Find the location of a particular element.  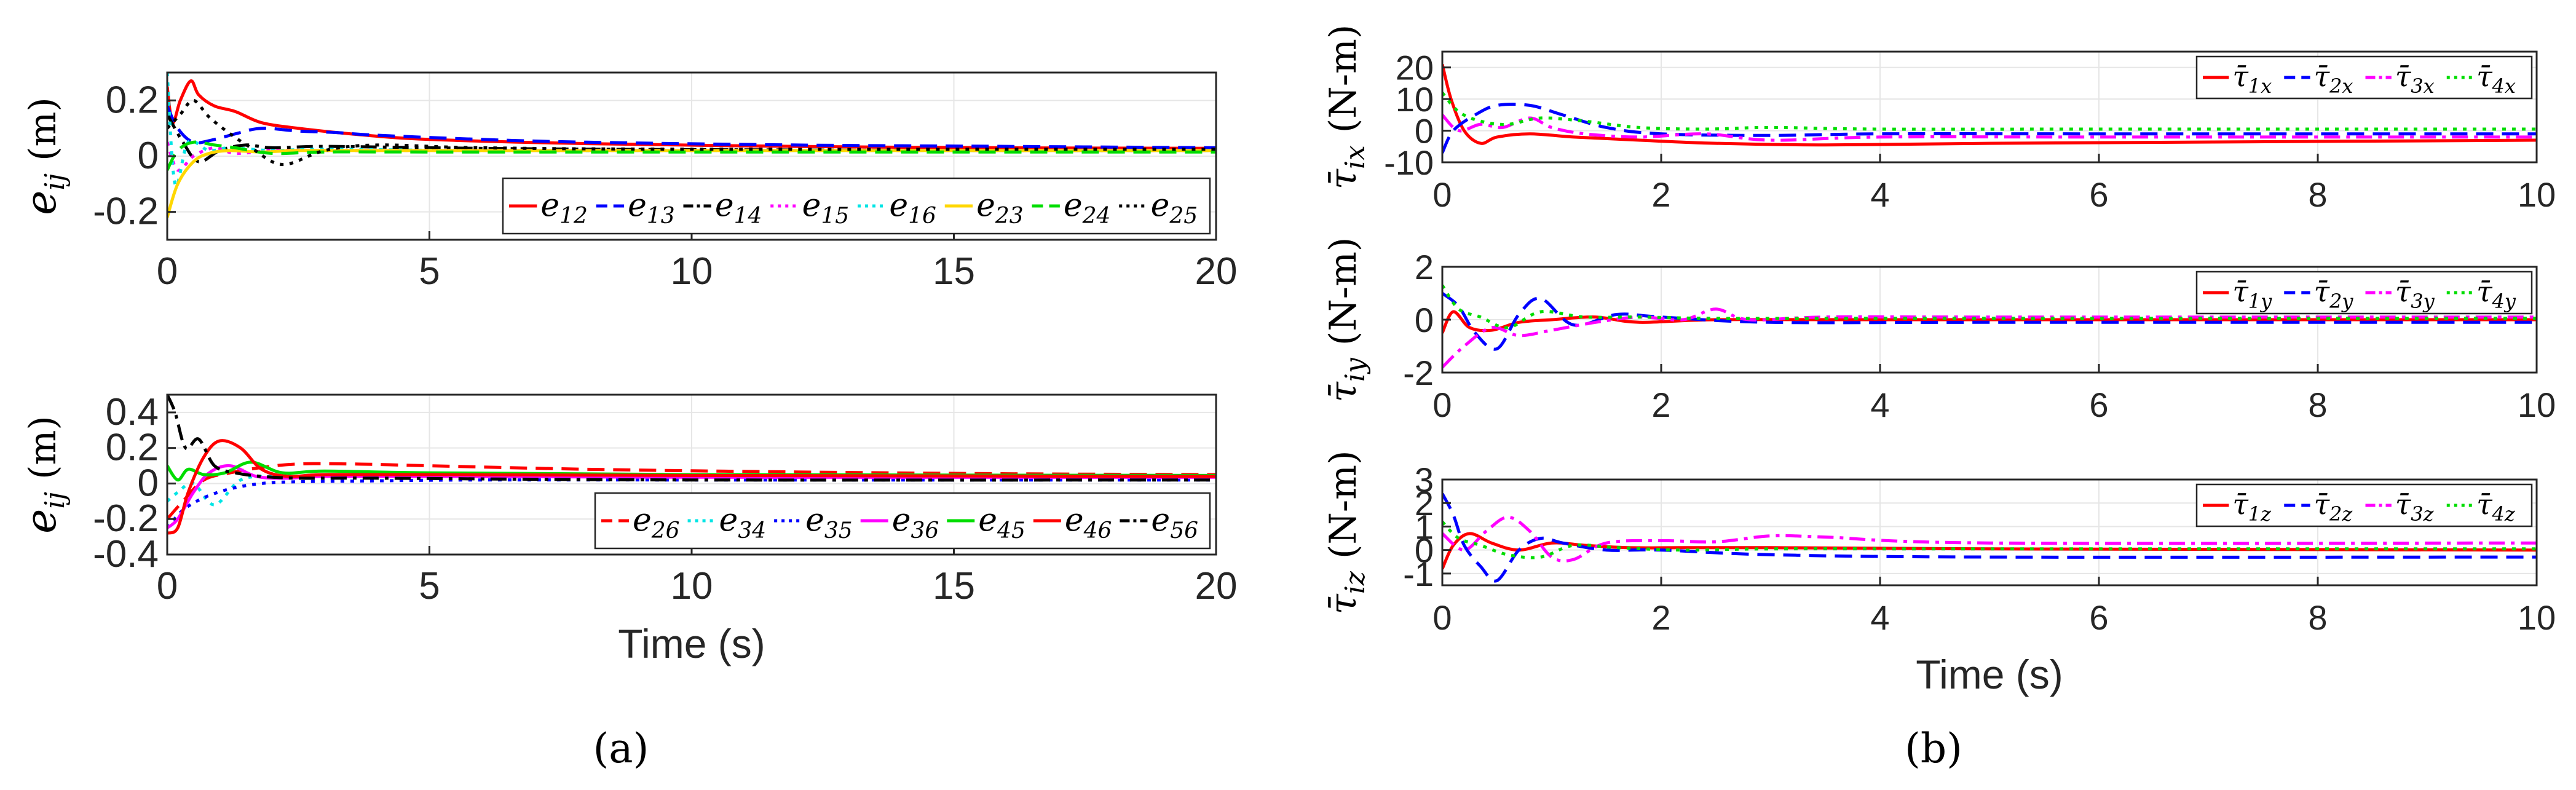

legend: τ̄1y τ̄2y τ̄3y τ̄4y is located at coordinates (2364, 293).